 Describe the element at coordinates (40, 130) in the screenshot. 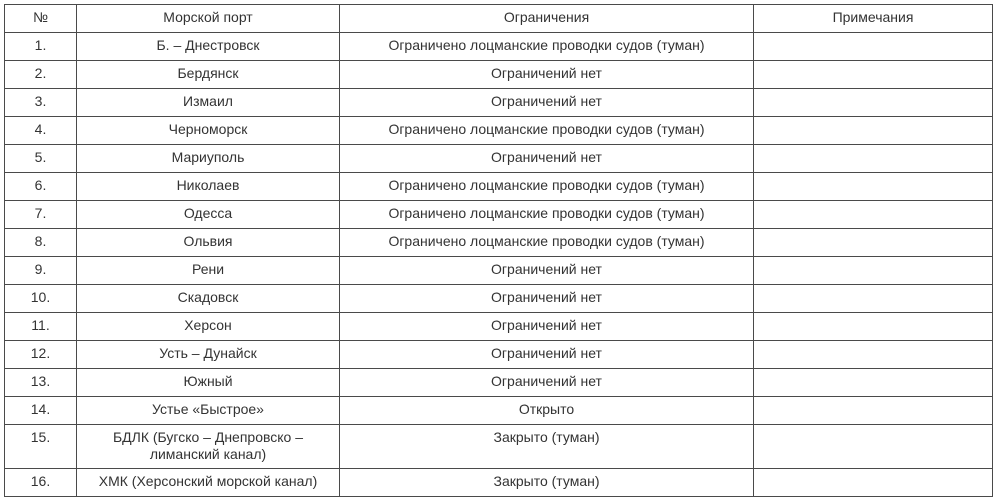

I see `row-number-cell: 4.` at that location.